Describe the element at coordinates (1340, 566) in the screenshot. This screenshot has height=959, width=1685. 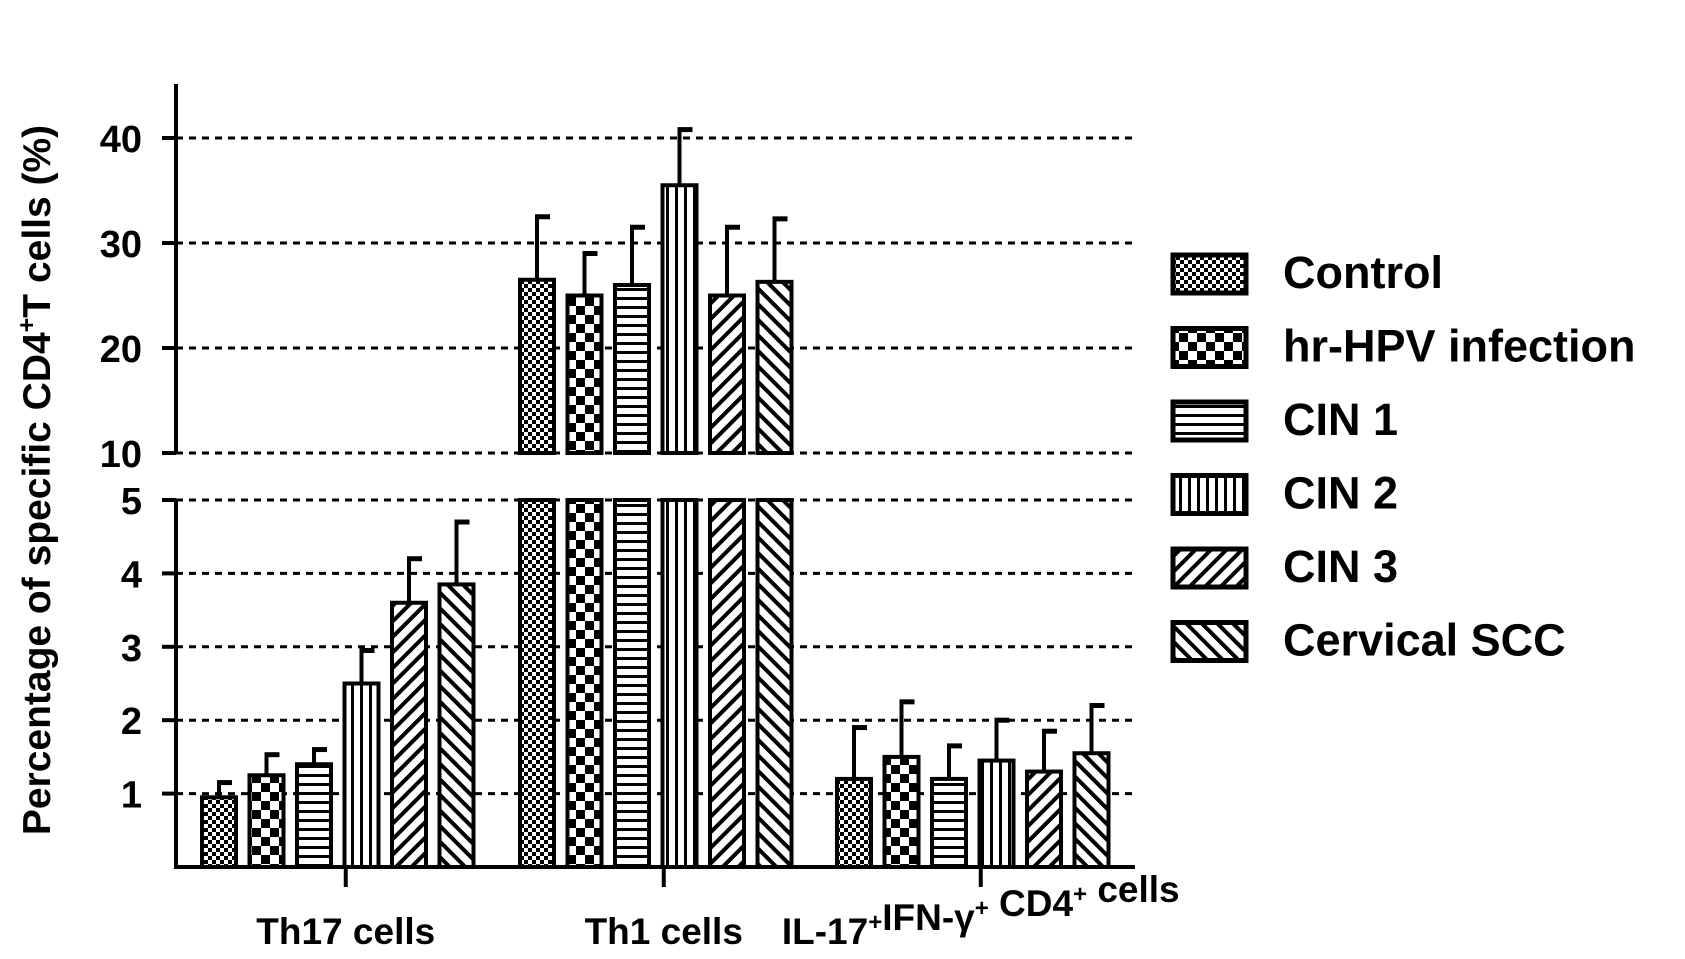
I see `legend-label: CIN 3` at that location.